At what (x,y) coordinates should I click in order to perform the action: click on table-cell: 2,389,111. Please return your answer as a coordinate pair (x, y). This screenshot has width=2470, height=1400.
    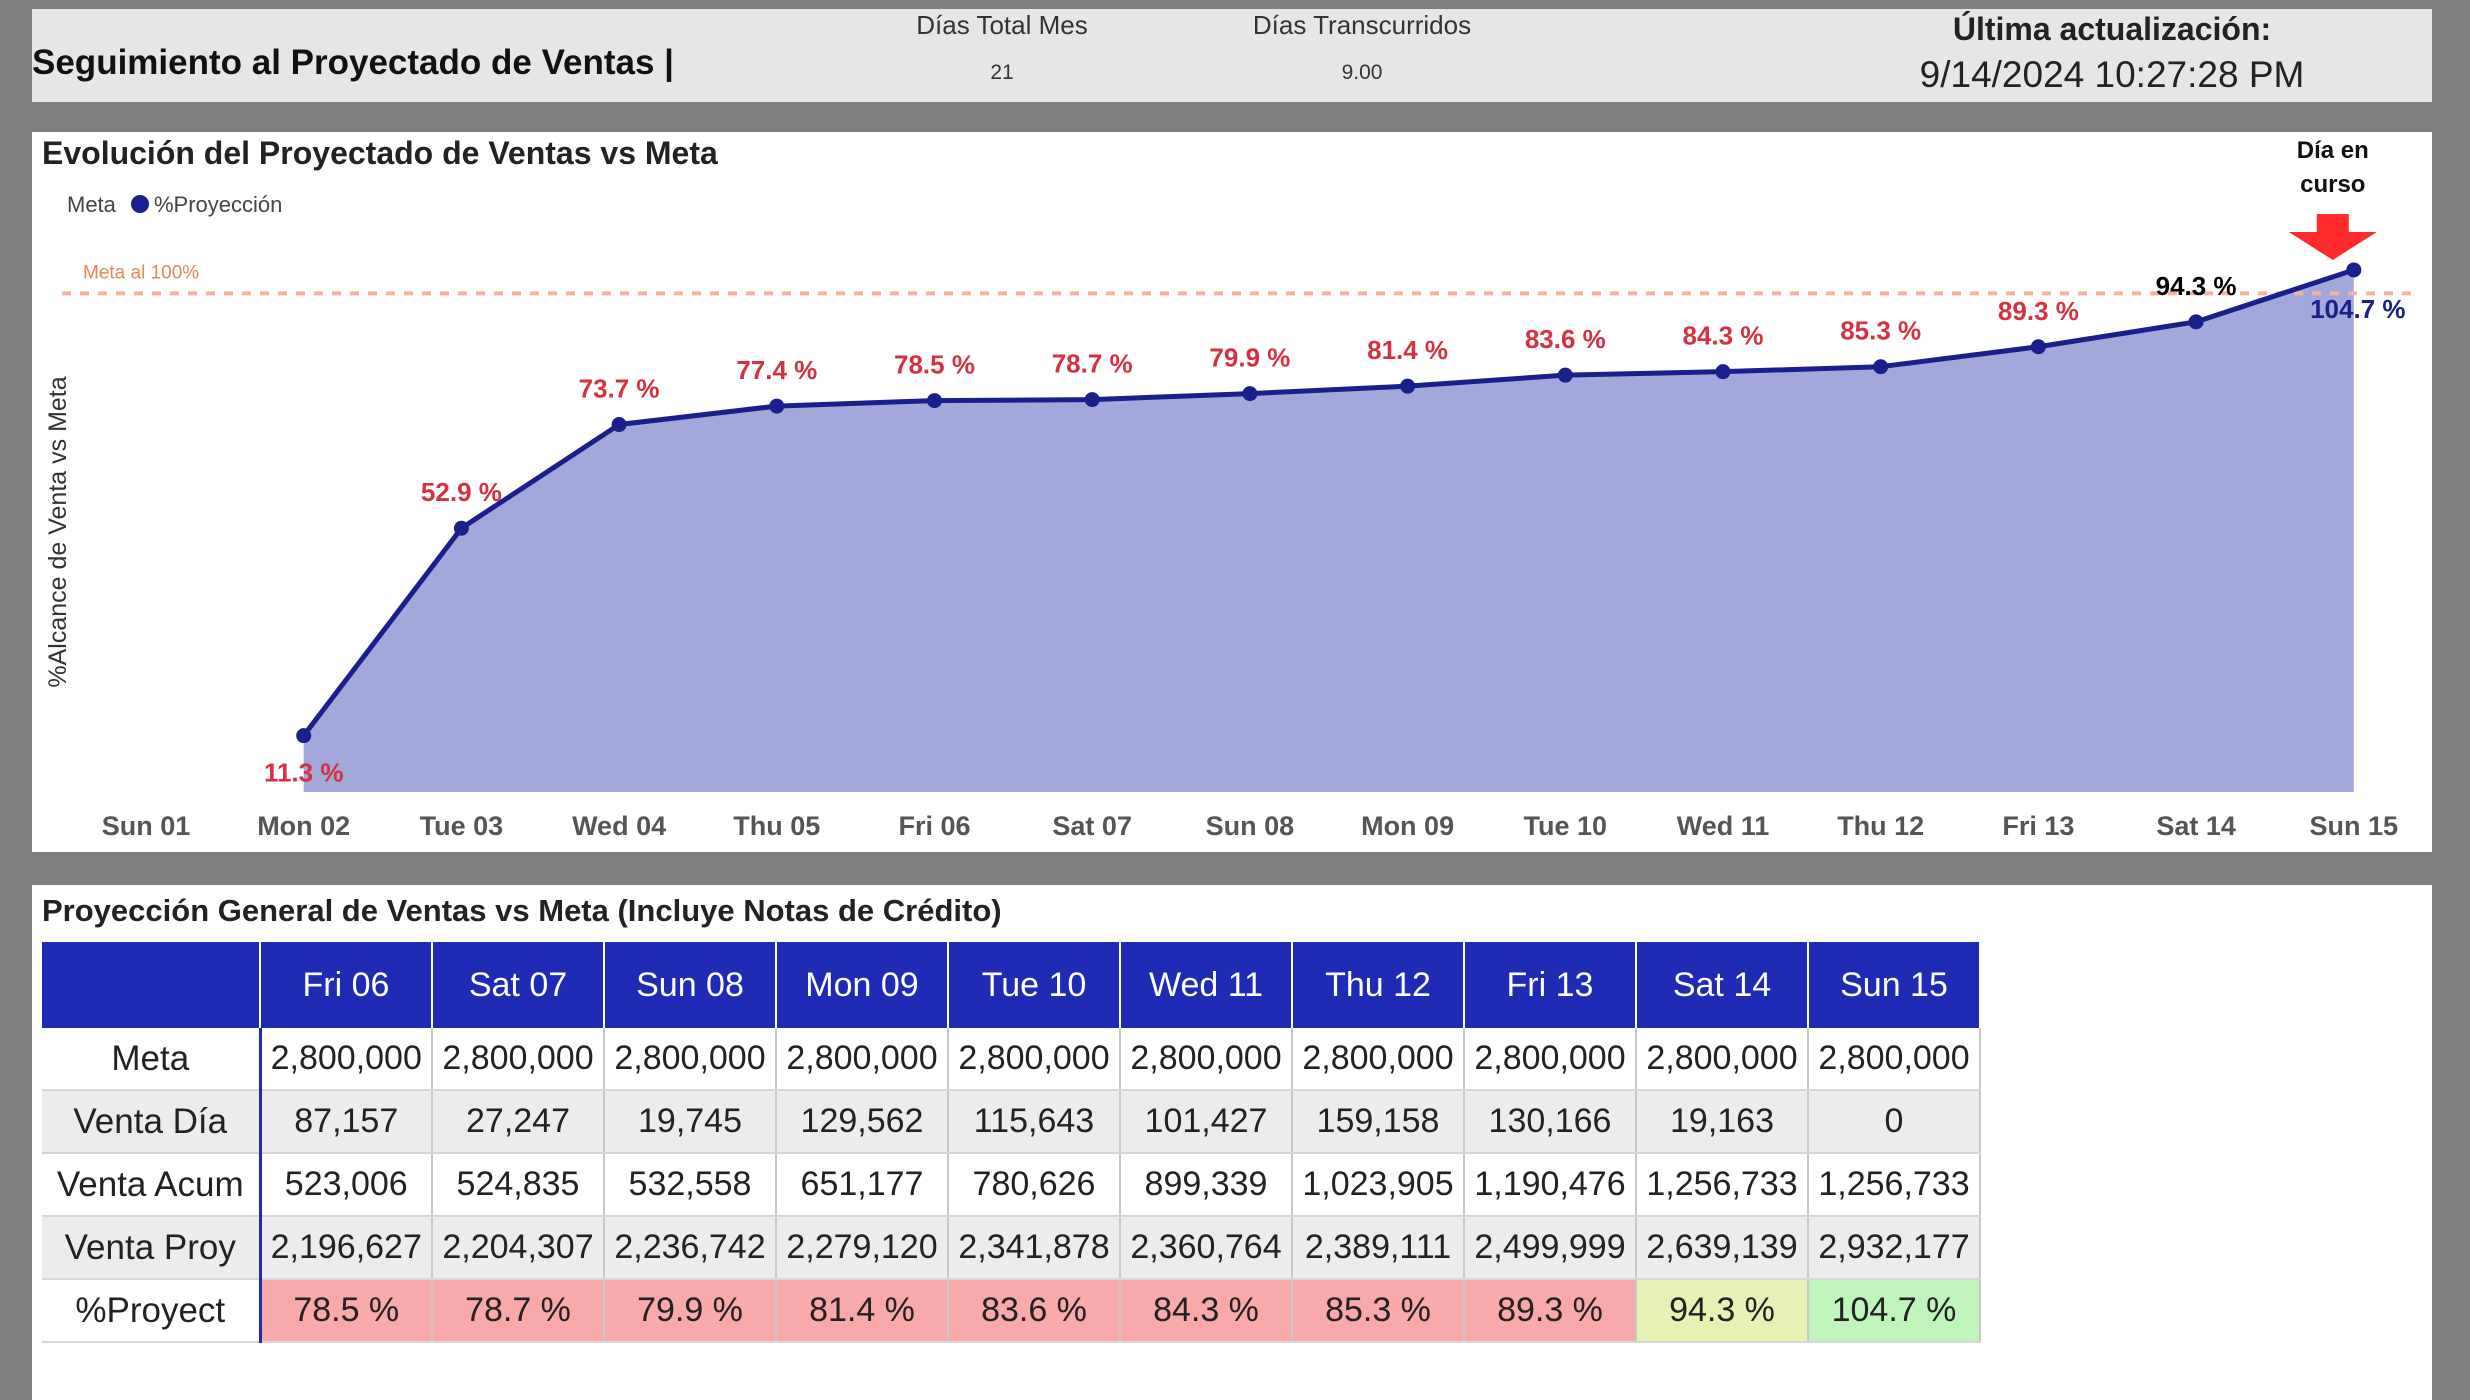
    Looking at the image, I should click on (1378, 1248).